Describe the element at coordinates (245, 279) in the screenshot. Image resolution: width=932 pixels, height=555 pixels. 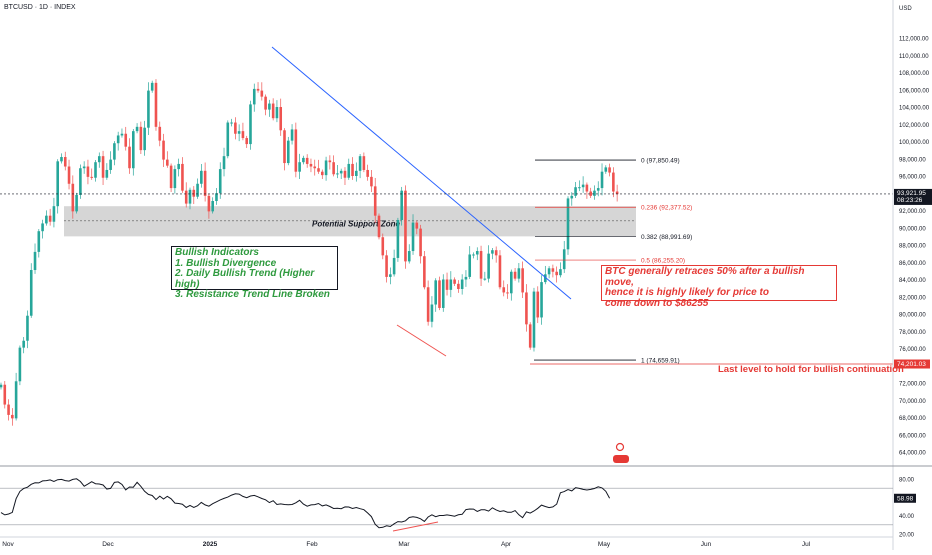
I see `bullish-item: 2. Daily Bullish Trend (Higher high)` at that location.